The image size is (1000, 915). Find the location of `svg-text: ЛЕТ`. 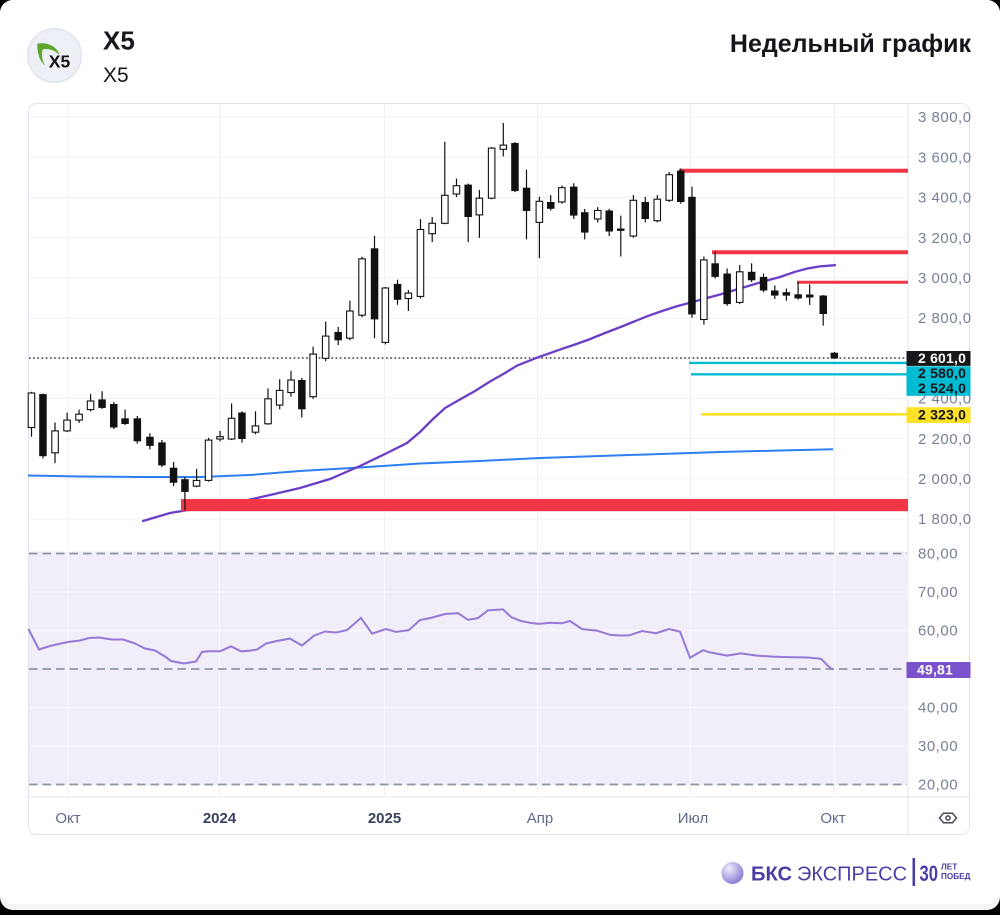

svg-text: ЛЕТ is located at coordinates (949, 867).